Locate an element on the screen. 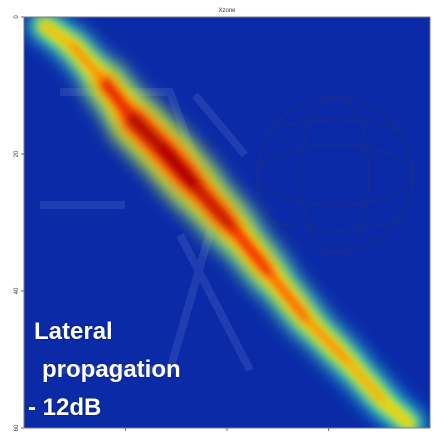 This screenshot has width=434, height=436. annotation-line-1: Lateral is located at coordinates (73, 331).